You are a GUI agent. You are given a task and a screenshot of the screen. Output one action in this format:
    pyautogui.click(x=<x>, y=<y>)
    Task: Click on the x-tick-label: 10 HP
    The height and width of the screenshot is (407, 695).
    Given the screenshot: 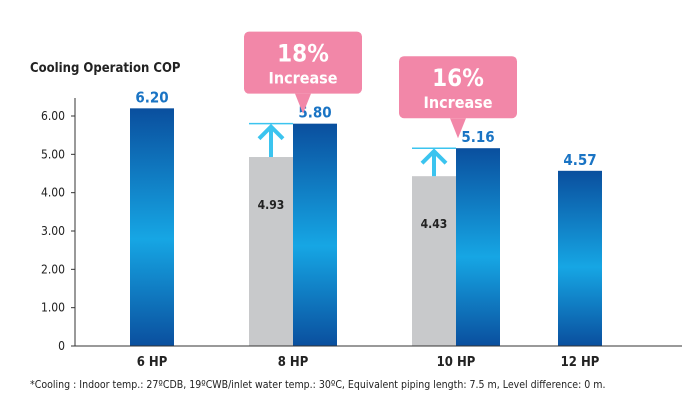 What is the action you would take?
    pyautogui.click(x=456, y=362)
    